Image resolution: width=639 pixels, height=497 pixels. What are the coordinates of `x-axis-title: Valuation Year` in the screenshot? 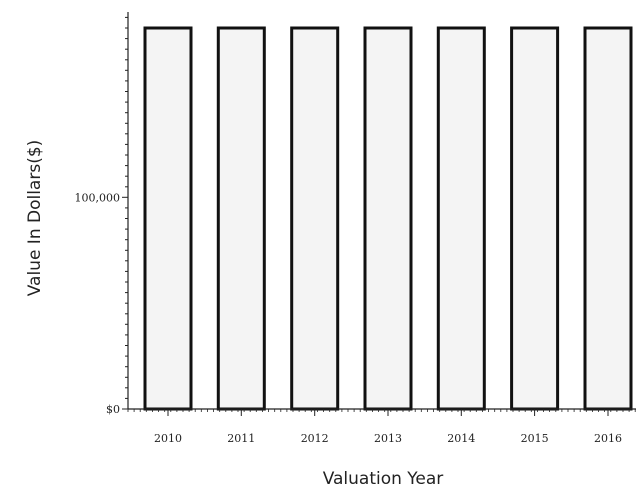 It's located at (383, 479).